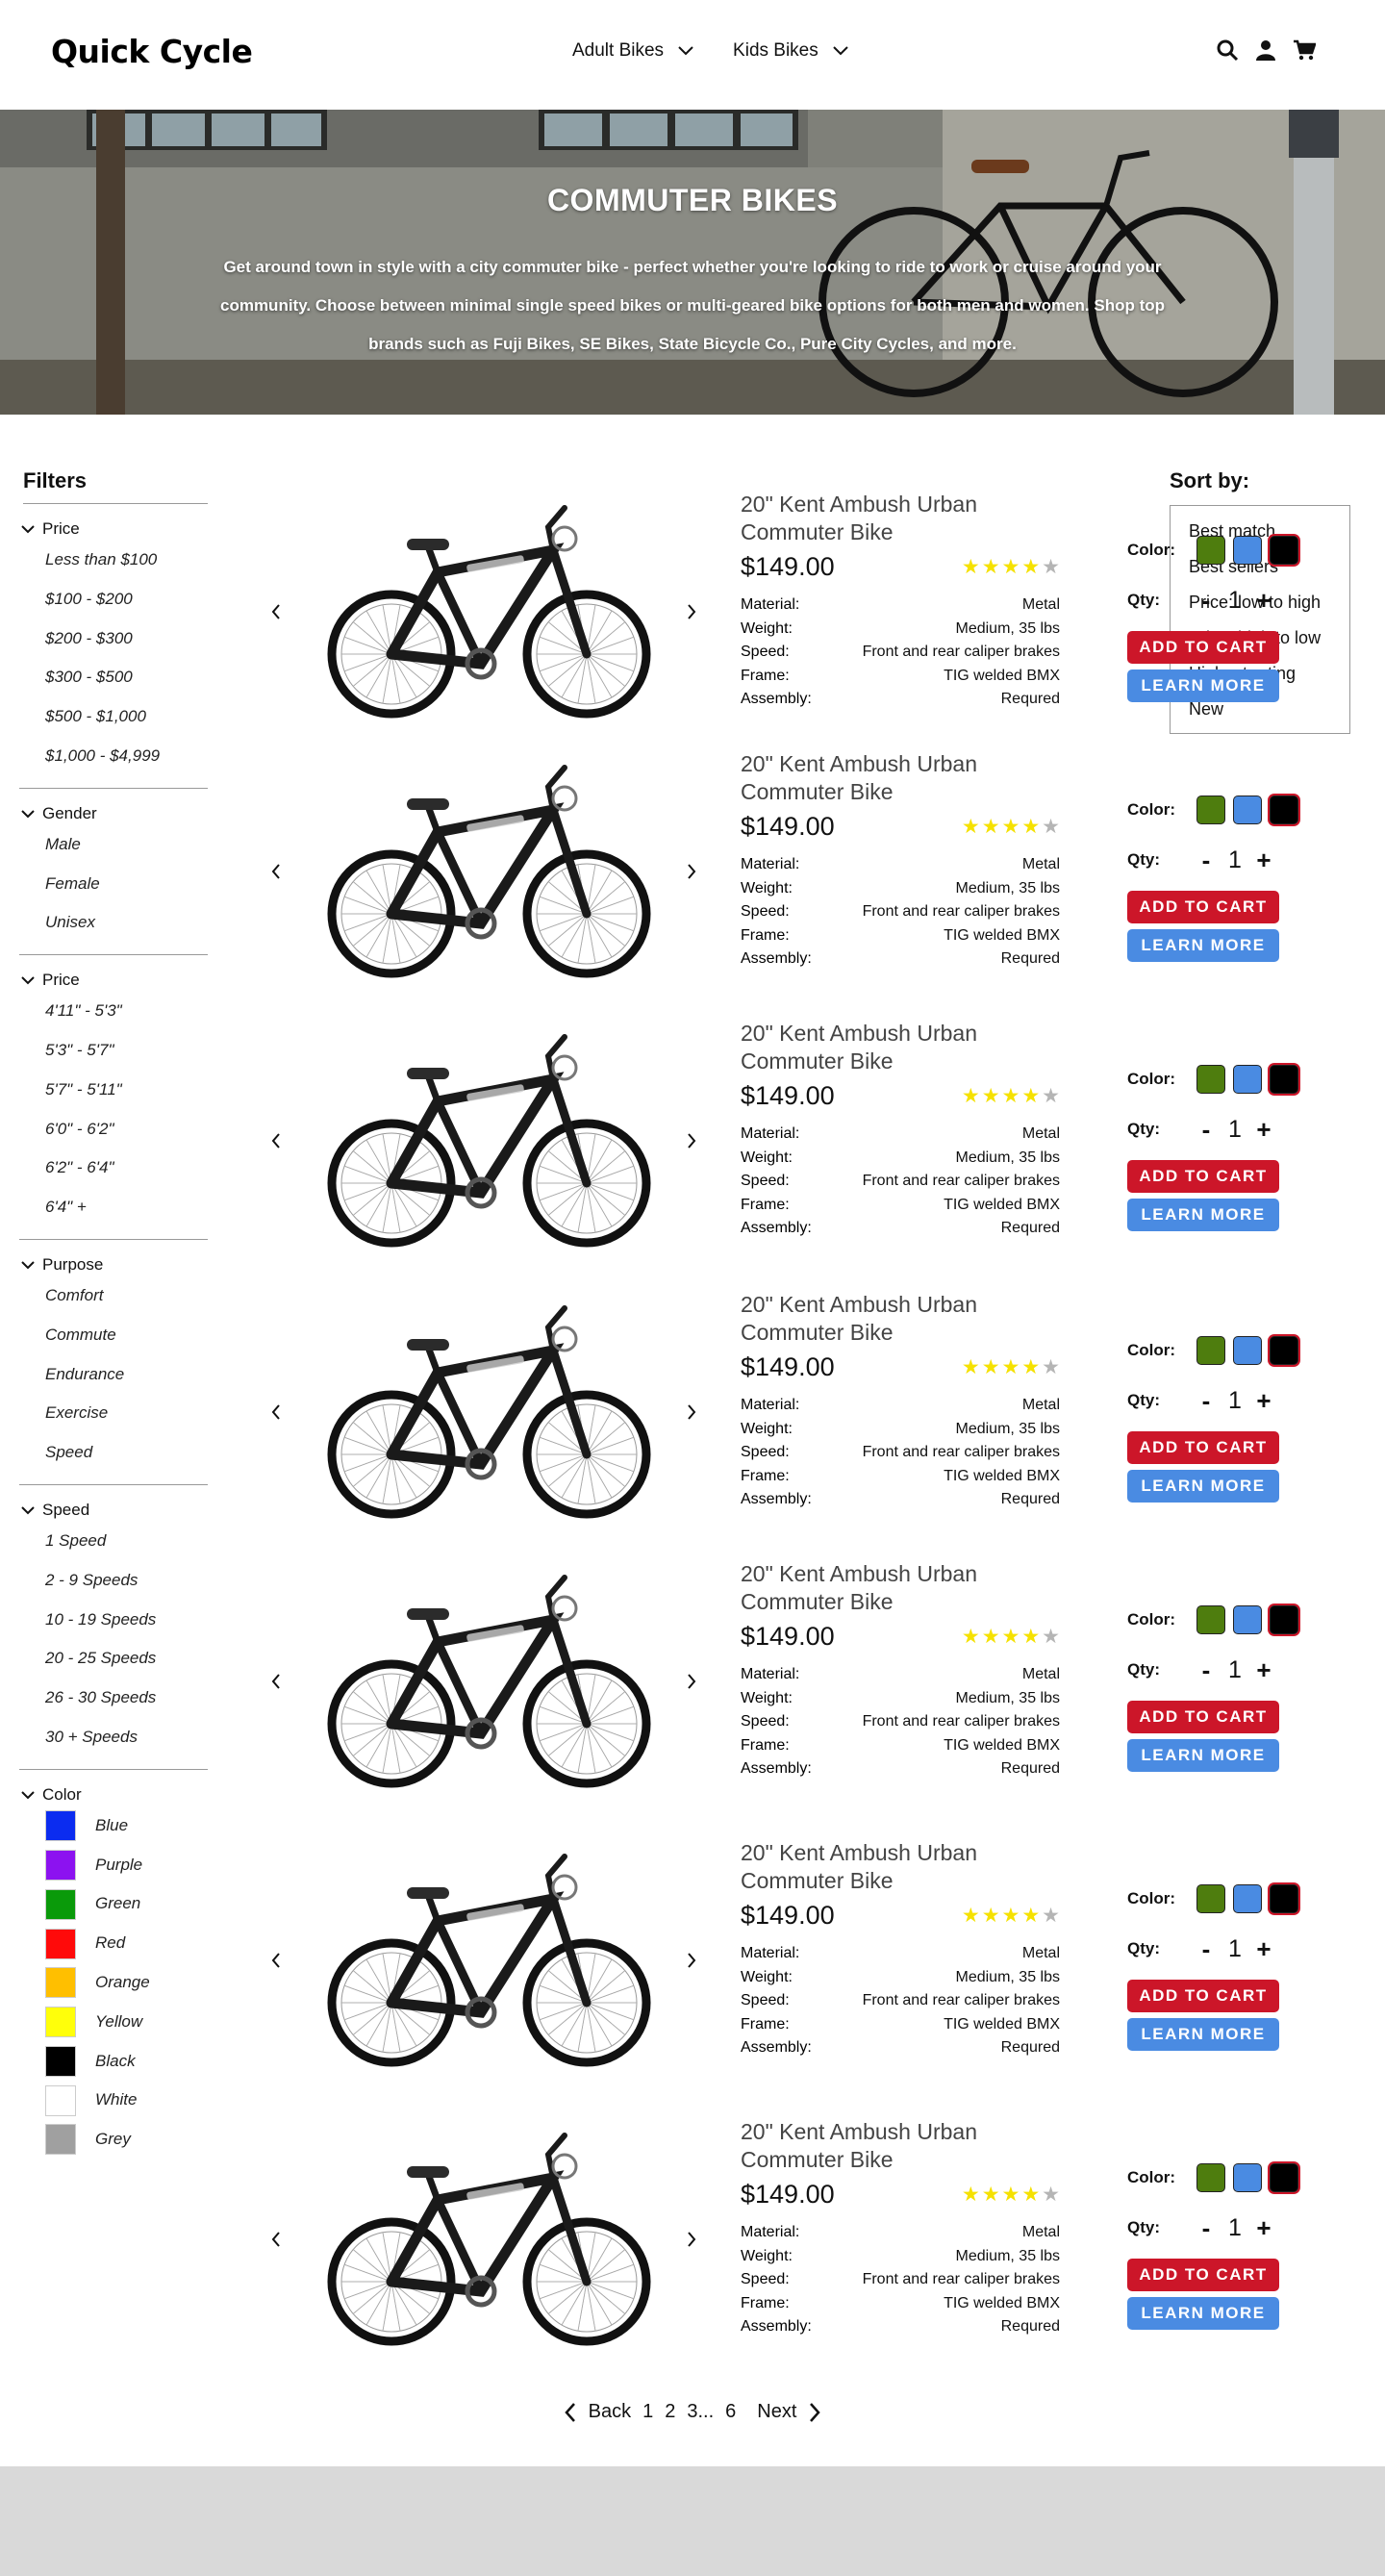  Describe the element at coordinates (101, 1697) in the screenshot. I see `filter-option: 26 - 30 Speeds` at that location.